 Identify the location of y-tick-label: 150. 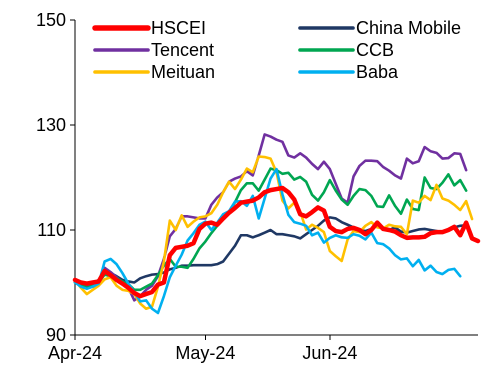
(51, 20).